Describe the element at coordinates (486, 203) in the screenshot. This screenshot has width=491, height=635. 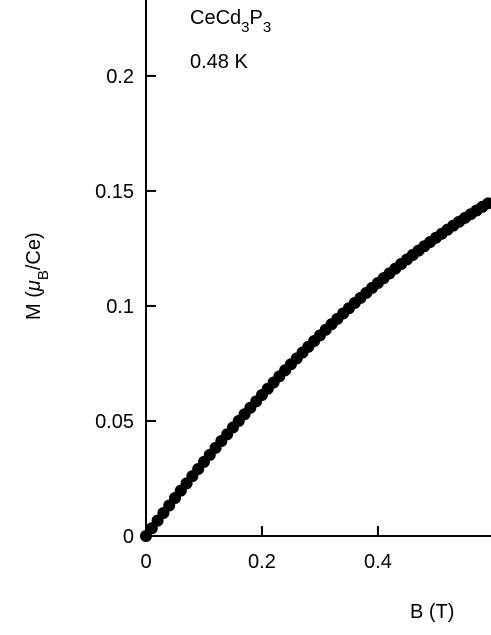
I see `data-point` at that location.